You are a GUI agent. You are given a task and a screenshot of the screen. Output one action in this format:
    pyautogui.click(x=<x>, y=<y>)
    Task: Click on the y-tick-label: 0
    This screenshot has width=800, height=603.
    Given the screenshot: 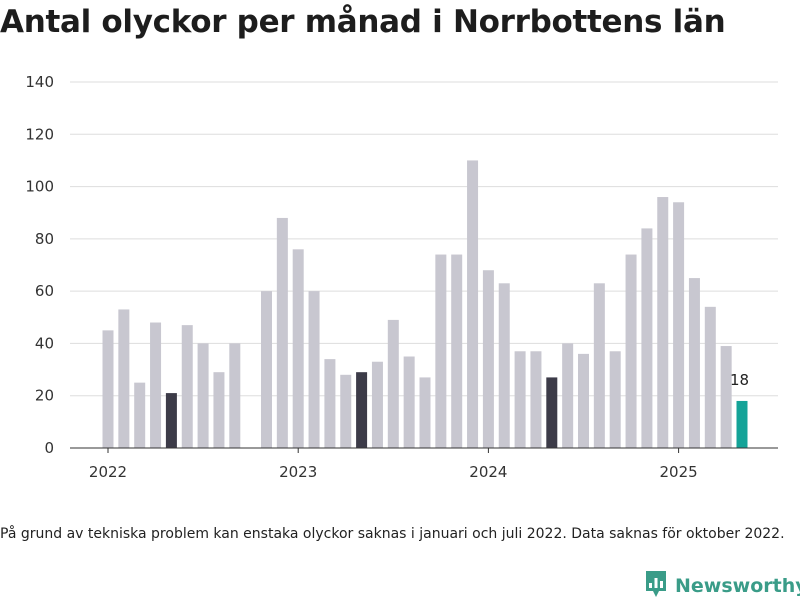 What is the action you would take?
    pyautogui.click(x=49, y=448)
    